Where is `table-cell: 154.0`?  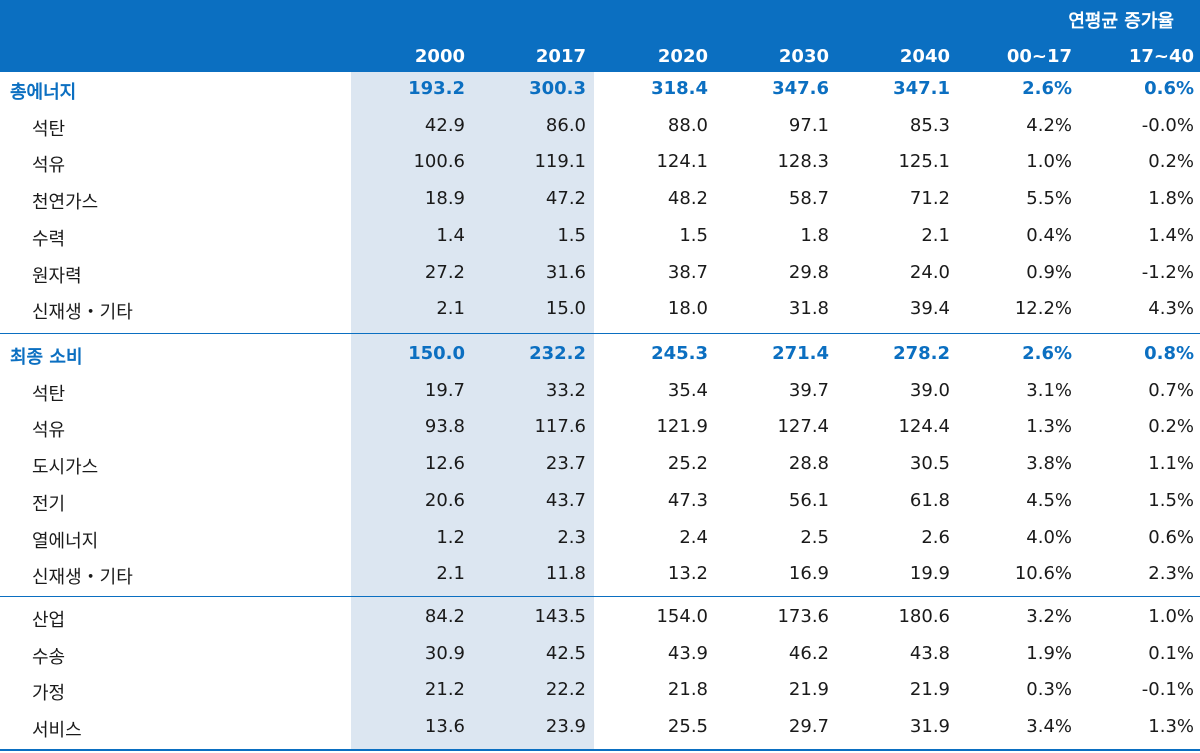
table-cell: 154.0 is located at coordinates (682, 616).